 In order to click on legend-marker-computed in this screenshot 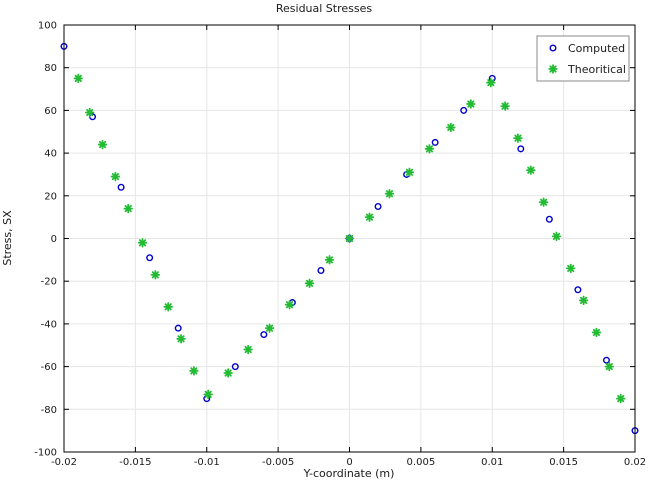, I will do `click(553, 48)`.